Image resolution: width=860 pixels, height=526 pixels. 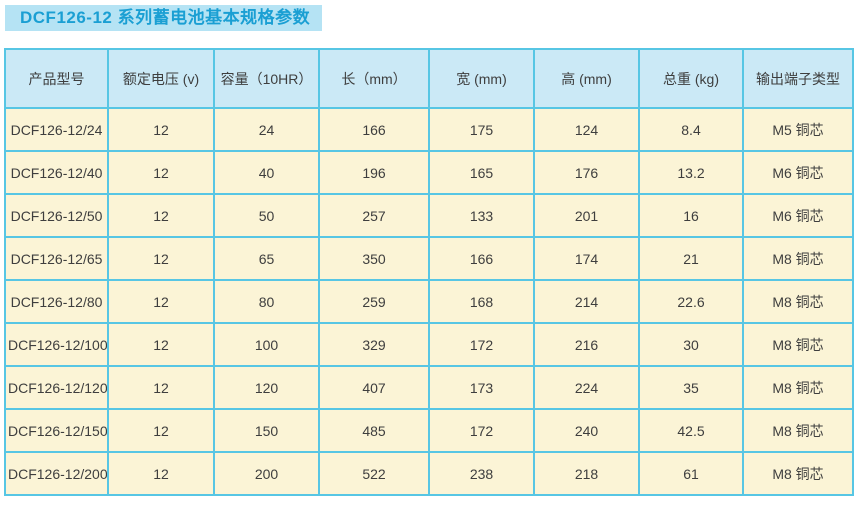 What do you see at coordinates (586, 258) in the screenshot?
I see `value-cell: 174` at bounding box center [586, 258].